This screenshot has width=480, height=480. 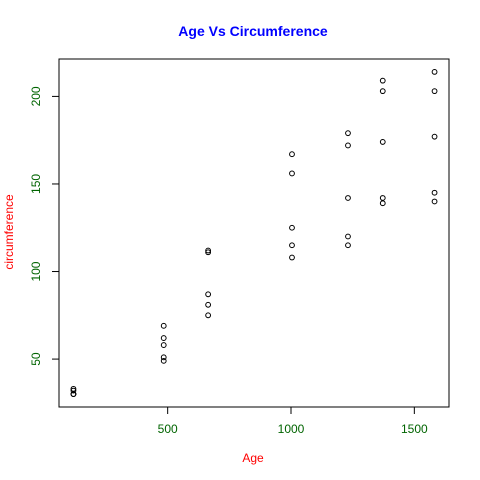 I want to click on chart-title: Age Vs Circumference, so click(x=253, y=31).